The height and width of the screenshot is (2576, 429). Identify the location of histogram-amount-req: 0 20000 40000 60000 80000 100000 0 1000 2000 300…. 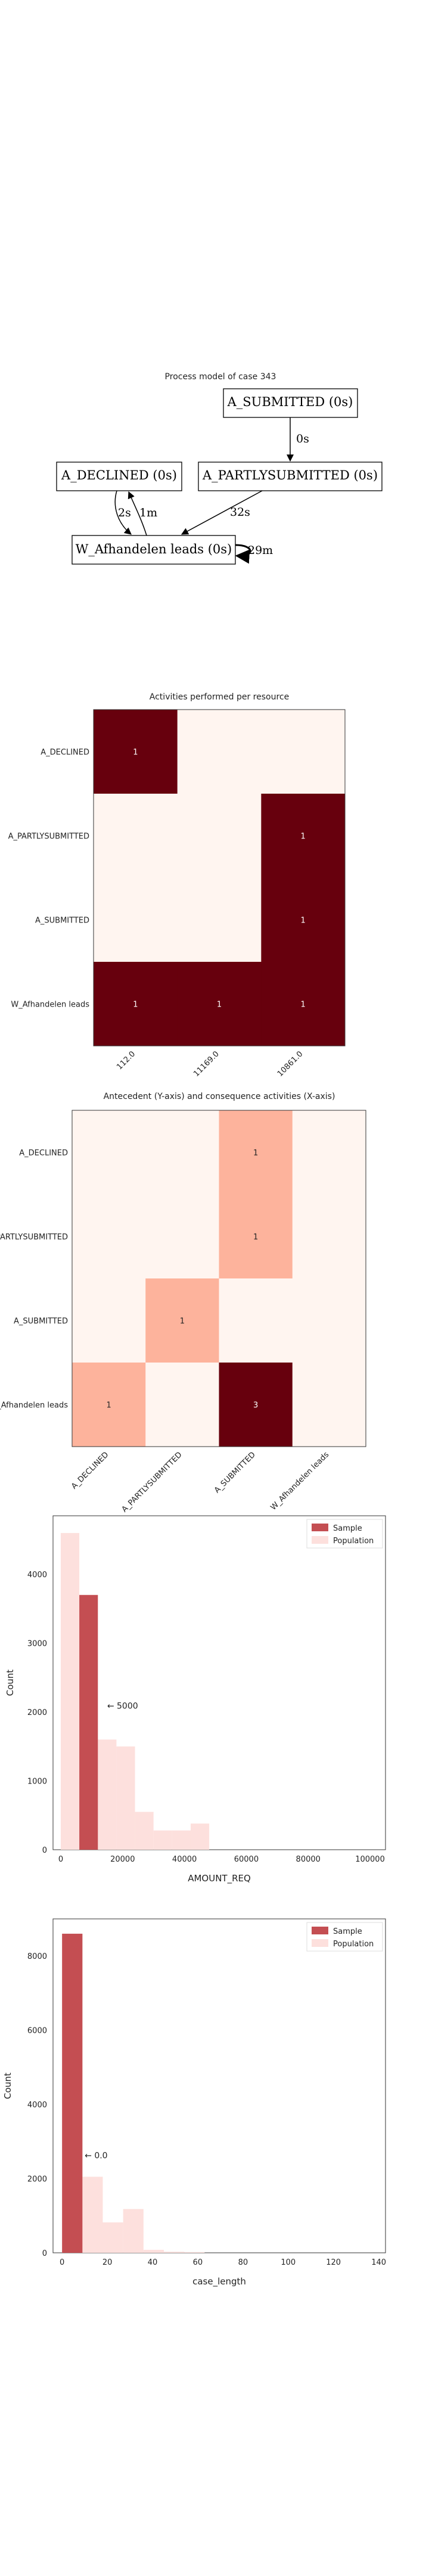
(195, 1700).